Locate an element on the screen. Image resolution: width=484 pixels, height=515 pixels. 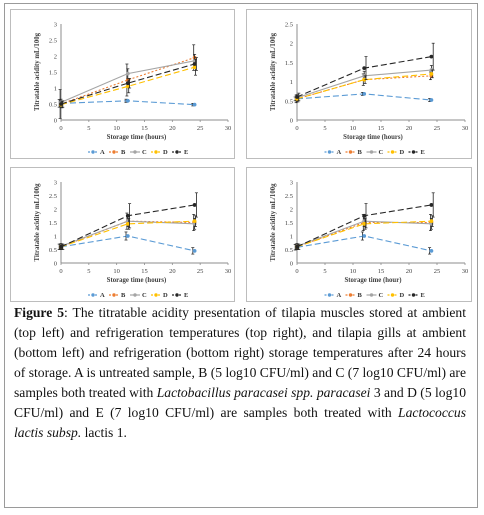
y-tick-label: 3 is located at coordinates (55, 183).